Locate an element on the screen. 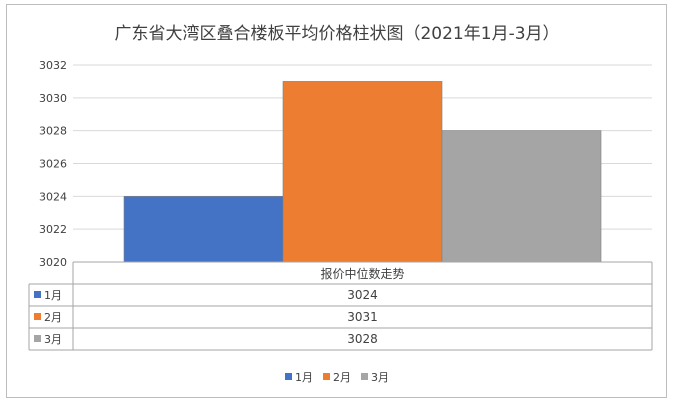 The width and height of the screenshot is (675, 406). table-row-label: 1月 is located at coordinates (53, 295).